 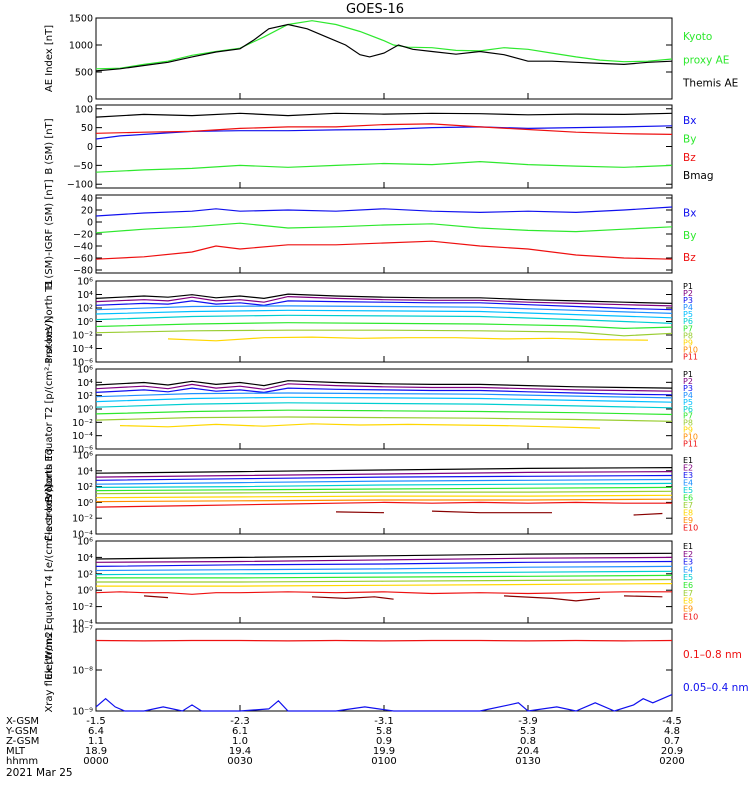 I want to click on y-axis-label: AE Index [nT], so click(x=49, y=58).